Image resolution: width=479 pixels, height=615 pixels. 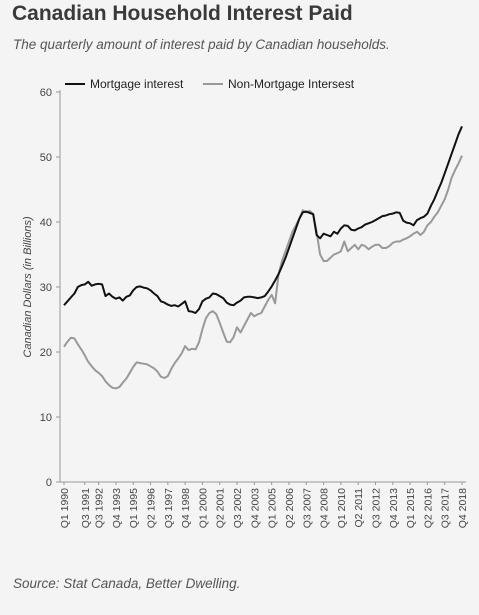 I want to click on y-tick-label: 0, so click(x=49, y=483).